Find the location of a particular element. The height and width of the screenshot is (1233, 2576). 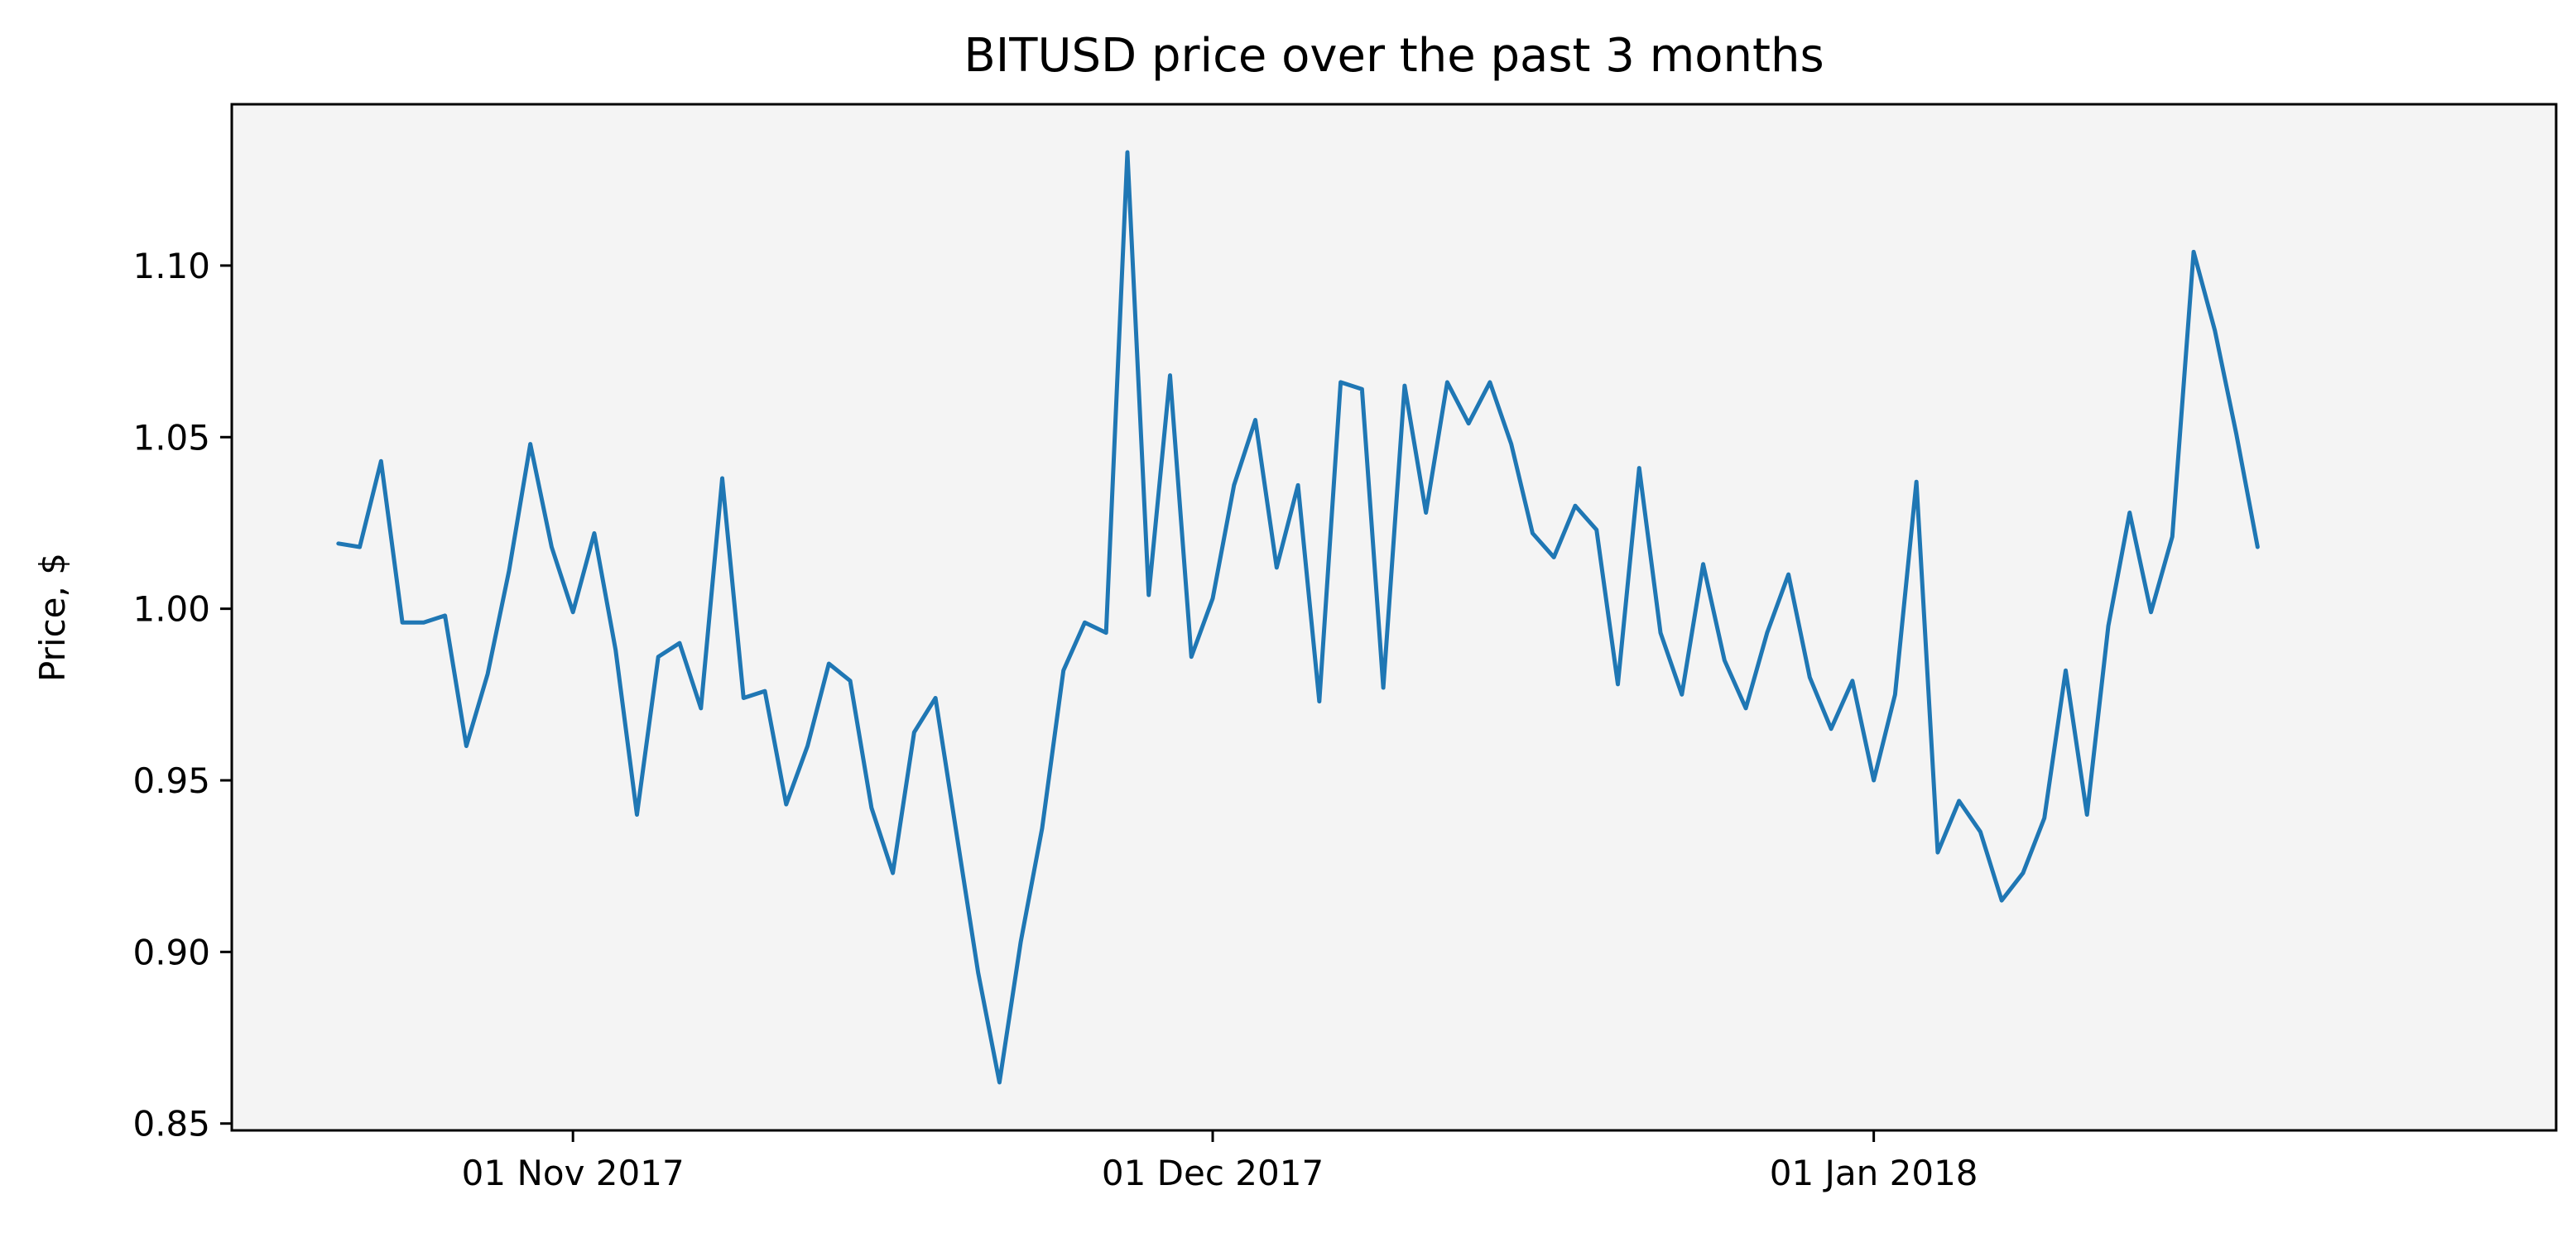

x-tick-label: 01 Jan 2018 is located at coordinates (1874, 1173).